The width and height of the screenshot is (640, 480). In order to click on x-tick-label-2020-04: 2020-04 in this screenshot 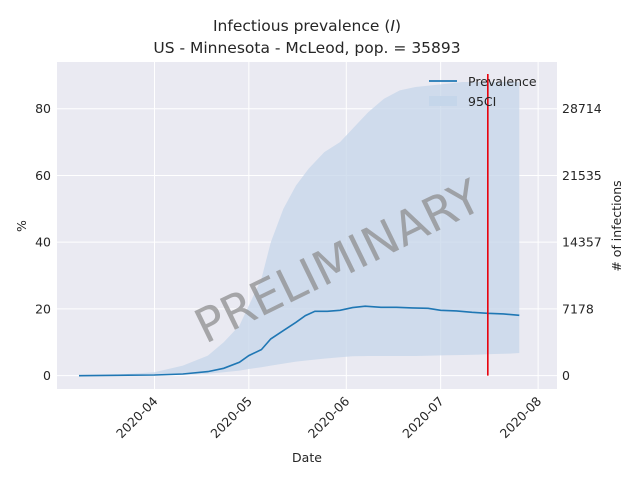, I will do `click(137, 417)`.